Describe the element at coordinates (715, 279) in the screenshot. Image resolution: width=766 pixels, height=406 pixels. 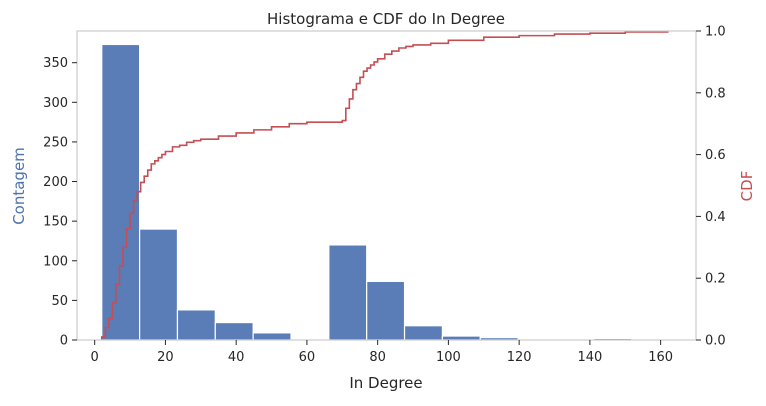
I see `y2-tick-label: 0.2` at that location.